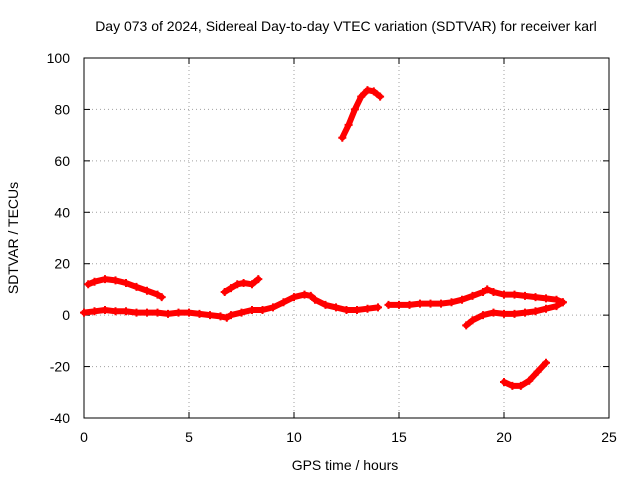 This screenshot has height=480, width=640. Describe the element at coordinates (62, 212) in the screenshot. I see `y-tick-label: 40` at that location.